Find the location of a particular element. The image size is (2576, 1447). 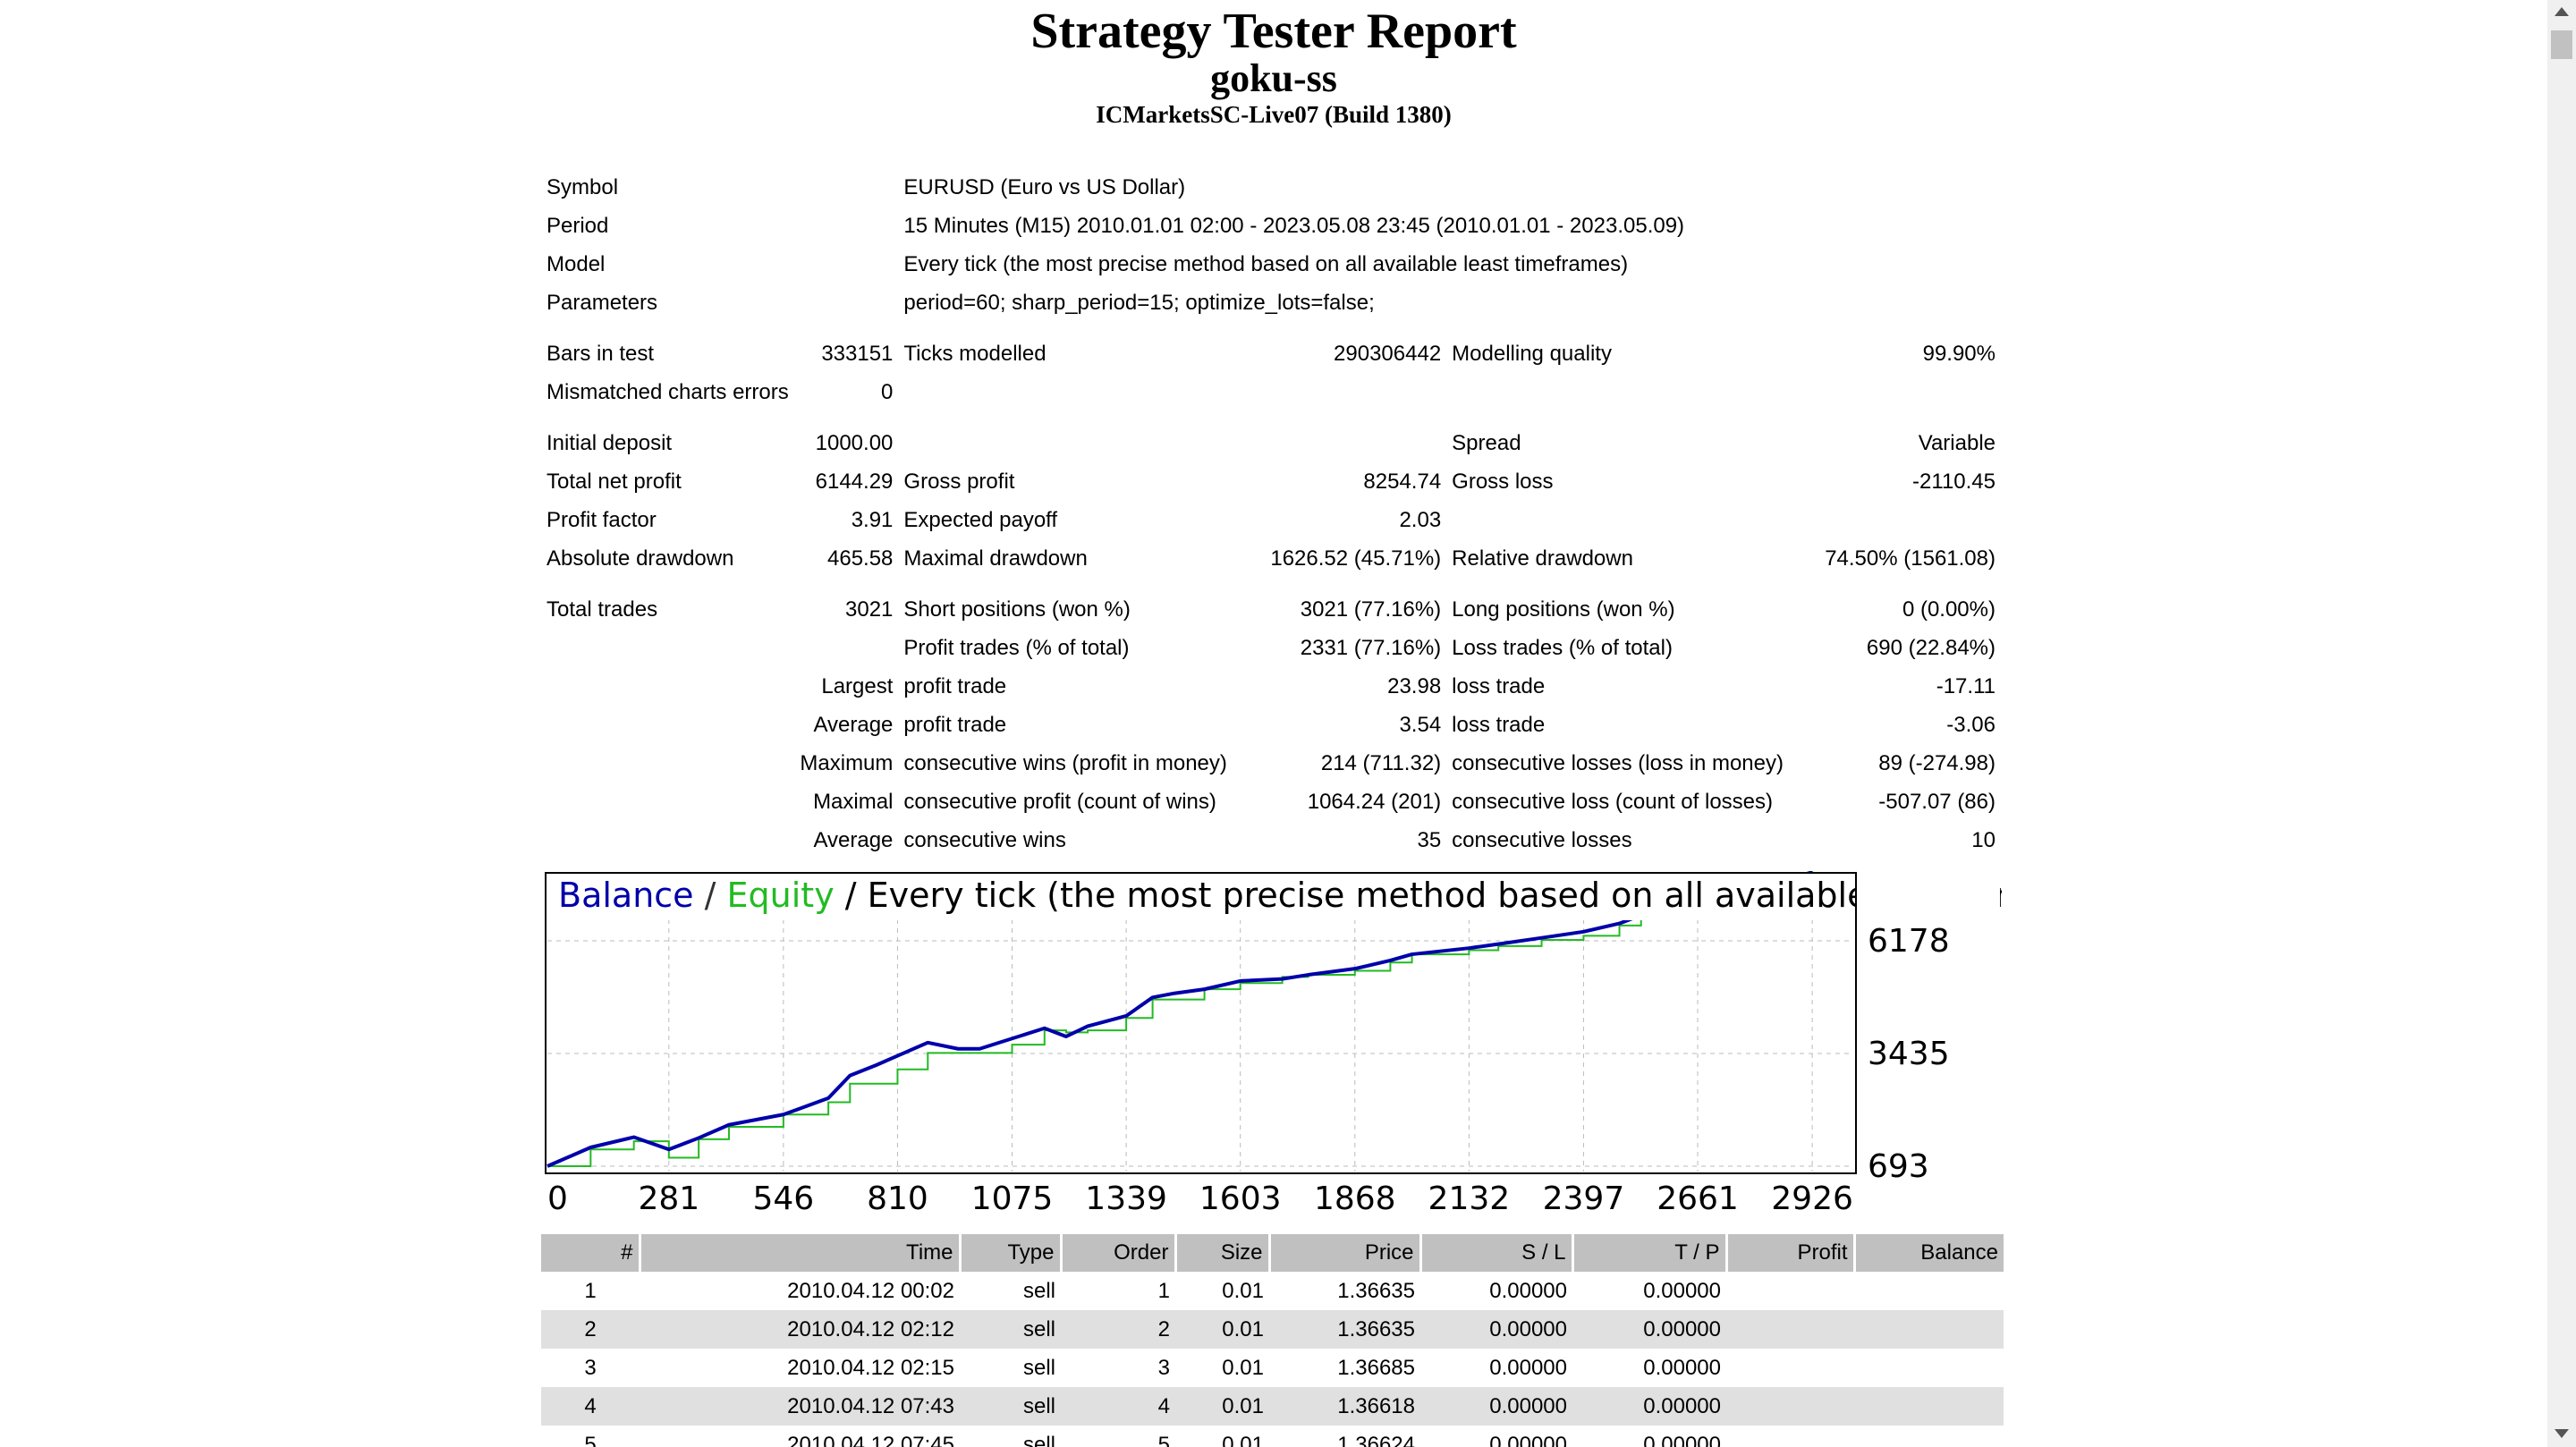

profit-factor-value: 3.91 is located at coordinates (872, 519).